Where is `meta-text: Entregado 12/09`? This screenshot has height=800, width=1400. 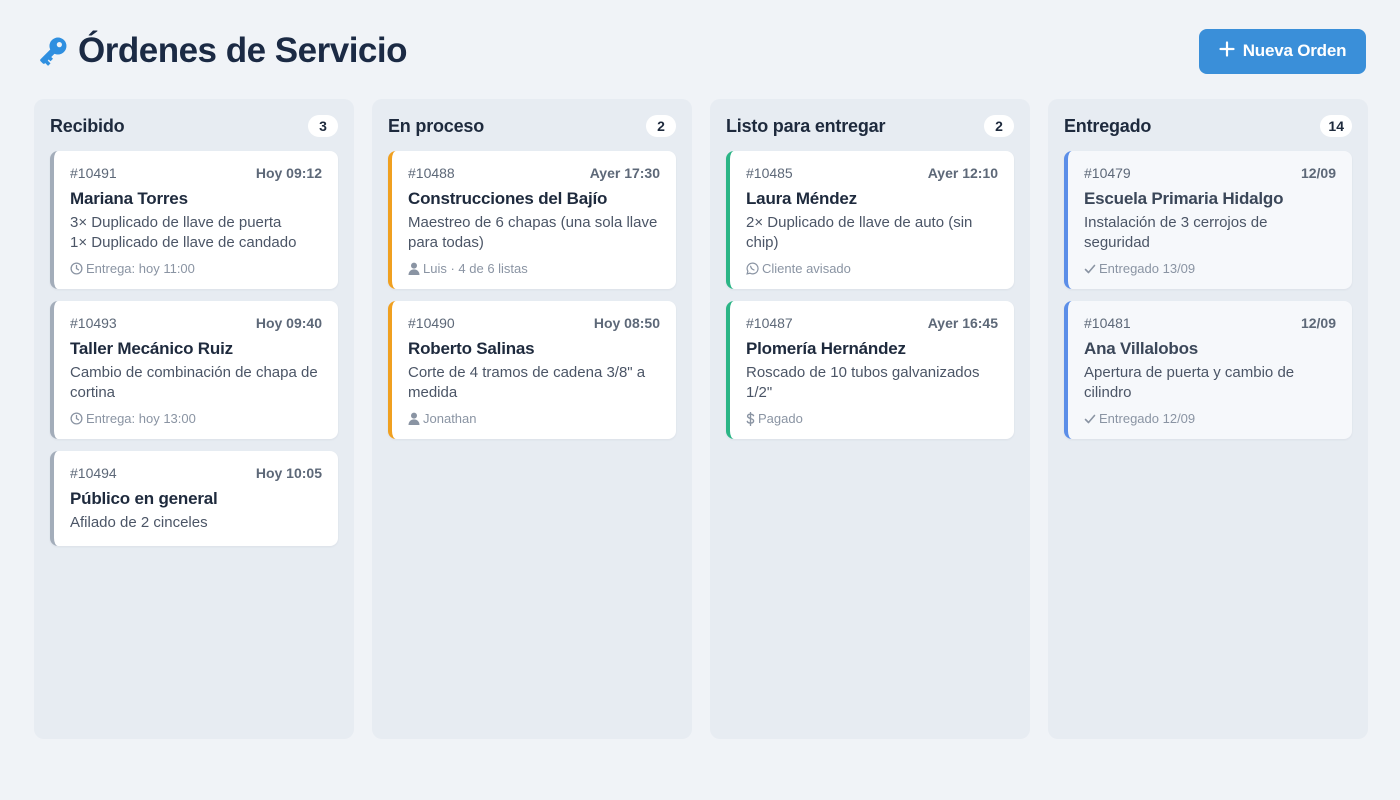
meta-text: Entregado 12/09 is located at coordinates (1147, 418).